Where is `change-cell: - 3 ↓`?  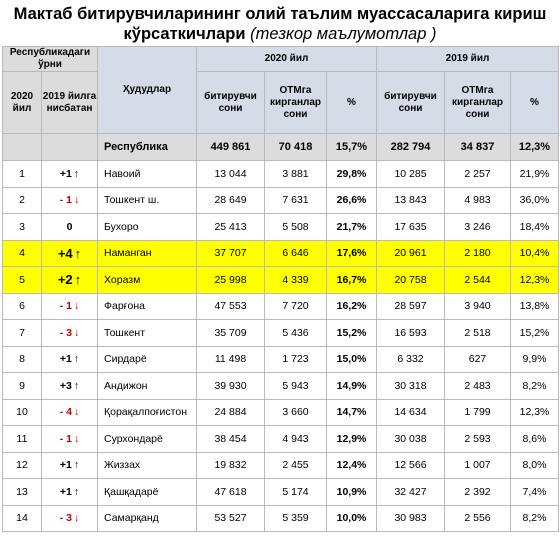 change-cell: - 3 ↓ is located at coordinates (69, 518).